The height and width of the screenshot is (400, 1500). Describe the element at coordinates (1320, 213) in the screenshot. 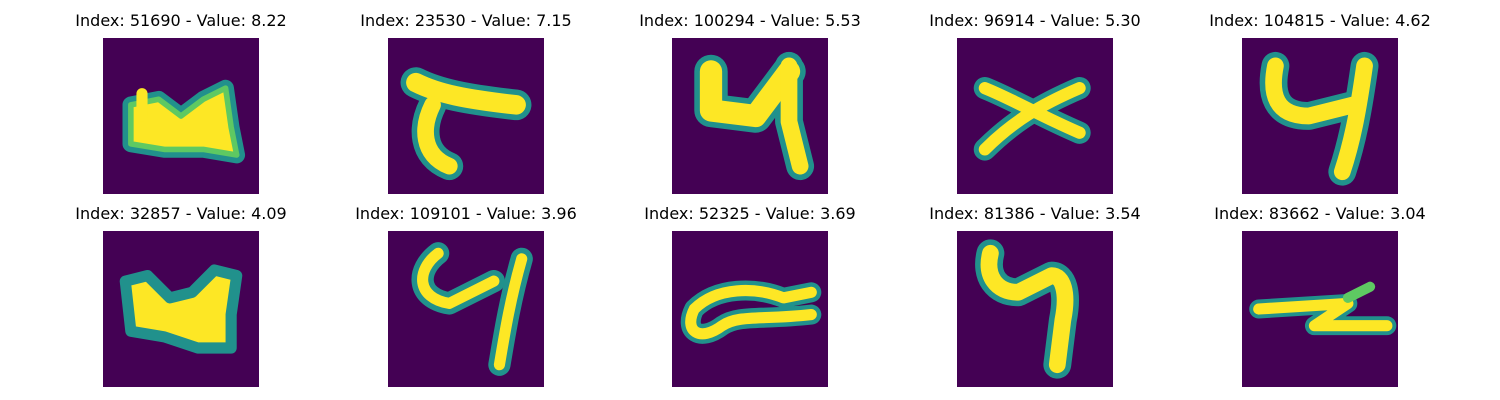

I see `panel-title: Index: 83662 - Value: 3.04` at that location.